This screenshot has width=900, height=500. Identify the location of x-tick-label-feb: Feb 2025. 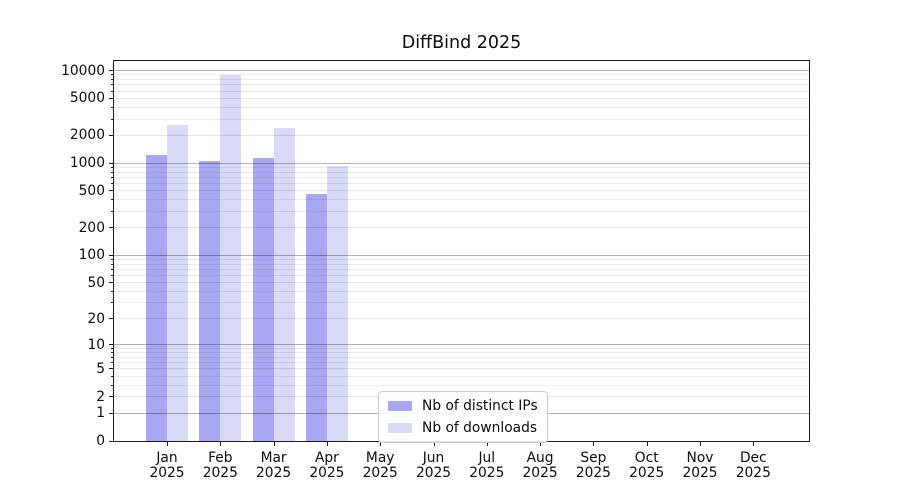
(220, 466).